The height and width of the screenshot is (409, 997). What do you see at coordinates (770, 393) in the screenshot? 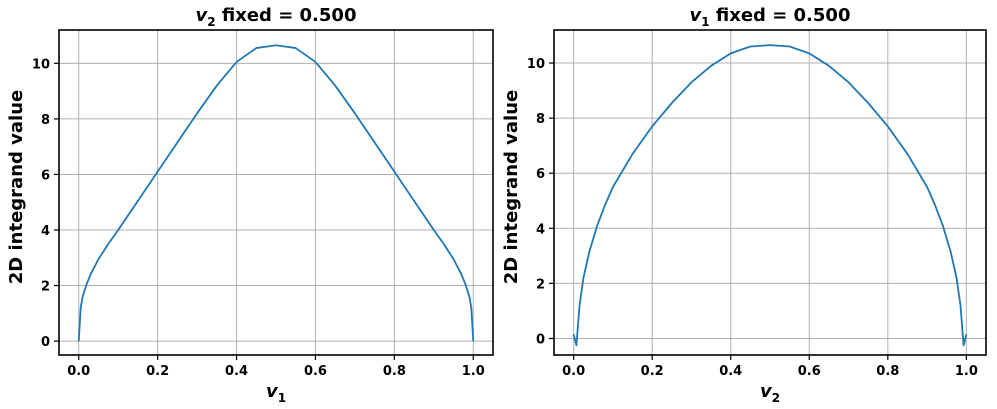
I see `right-subplot-xlabel: v2` at bounding box center [770, 393].